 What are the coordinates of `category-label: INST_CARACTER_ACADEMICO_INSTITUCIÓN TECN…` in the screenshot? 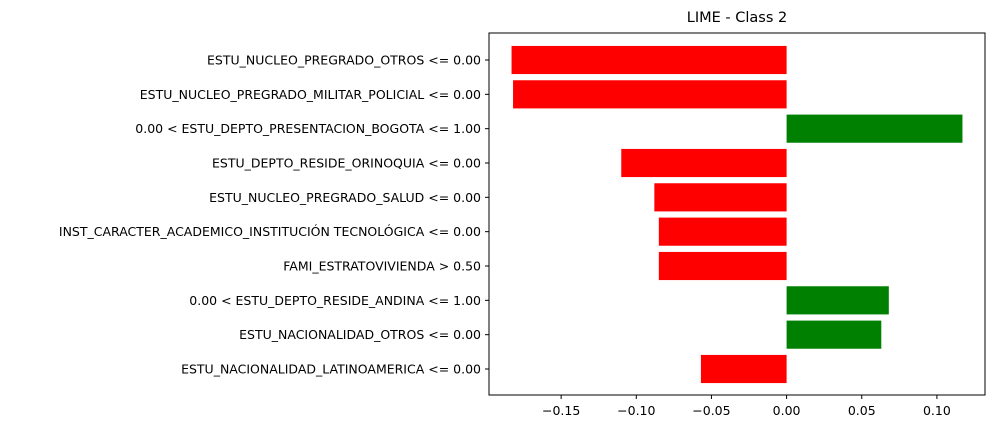 It's located at (270, 231).